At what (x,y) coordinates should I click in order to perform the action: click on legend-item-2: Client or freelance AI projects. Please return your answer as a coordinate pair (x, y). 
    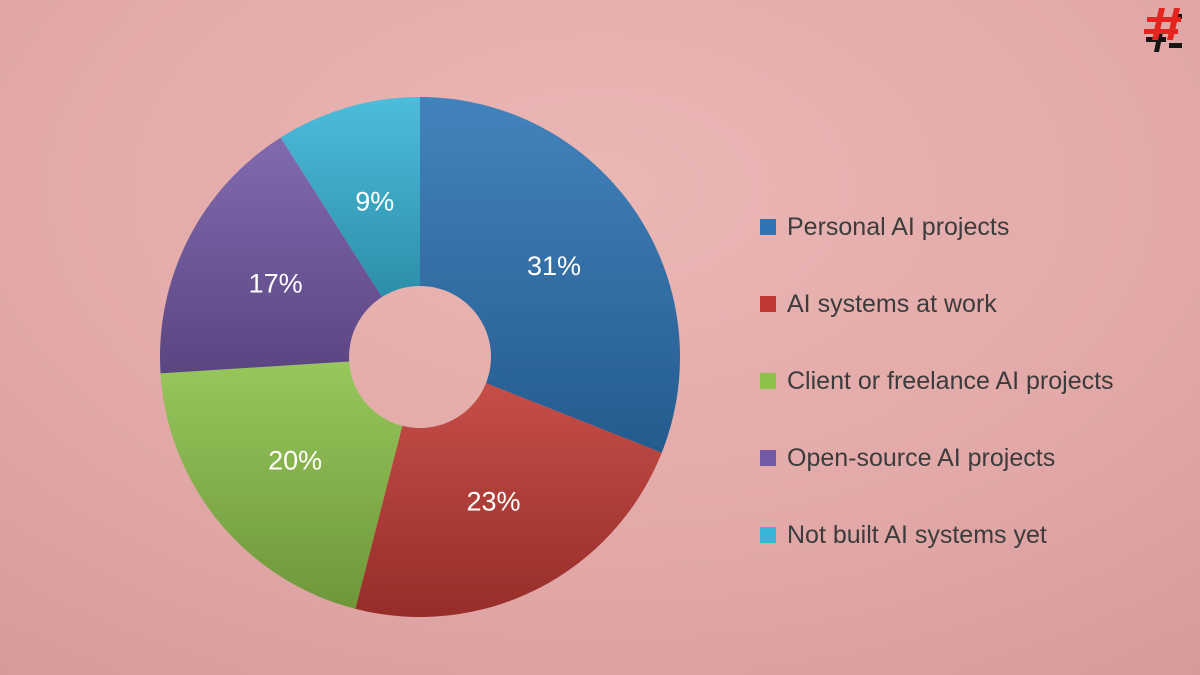
    Looking at the image, I should click on (937, 381).